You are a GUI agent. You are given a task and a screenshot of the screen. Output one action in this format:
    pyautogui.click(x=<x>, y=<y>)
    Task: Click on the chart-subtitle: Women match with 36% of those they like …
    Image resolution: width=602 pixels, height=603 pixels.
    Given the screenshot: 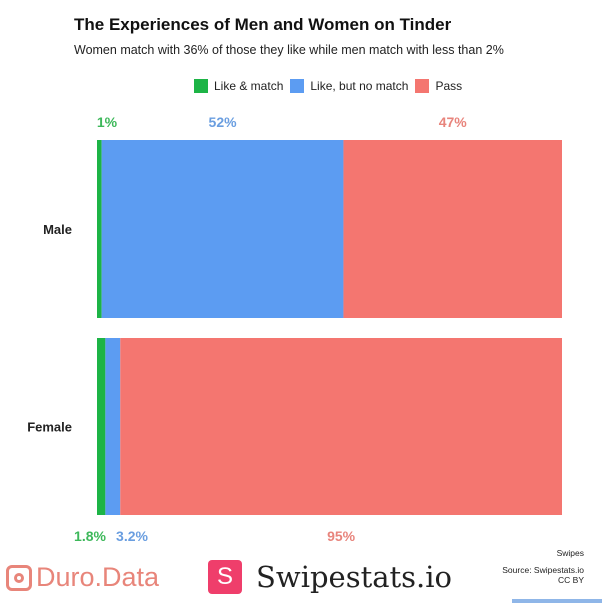 What is the action you would take?
    pyautogui.click(x=289, y=50)
    